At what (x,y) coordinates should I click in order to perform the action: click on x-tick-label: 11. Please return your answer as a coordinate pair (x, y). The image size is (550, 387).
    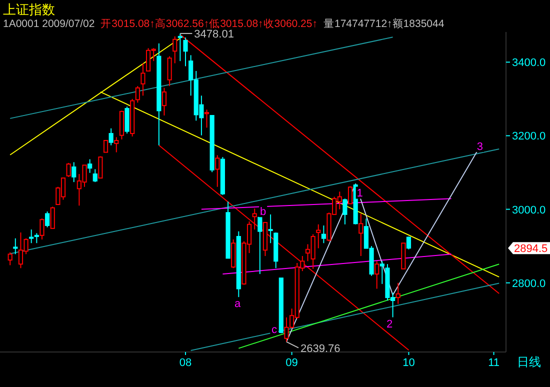
    Looking at the image, I should click on (494, 363).